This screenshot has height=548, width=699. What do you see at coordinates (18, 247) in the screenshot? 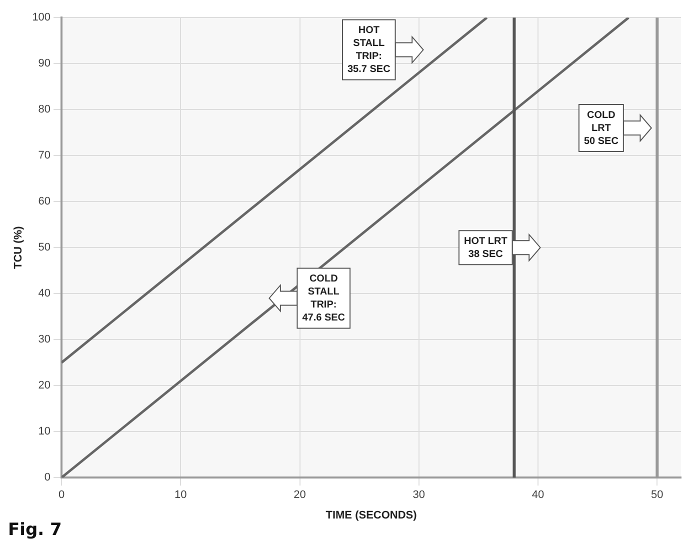
I see `y-axis-title: TCU (%)` at bounding box center [18, 247].